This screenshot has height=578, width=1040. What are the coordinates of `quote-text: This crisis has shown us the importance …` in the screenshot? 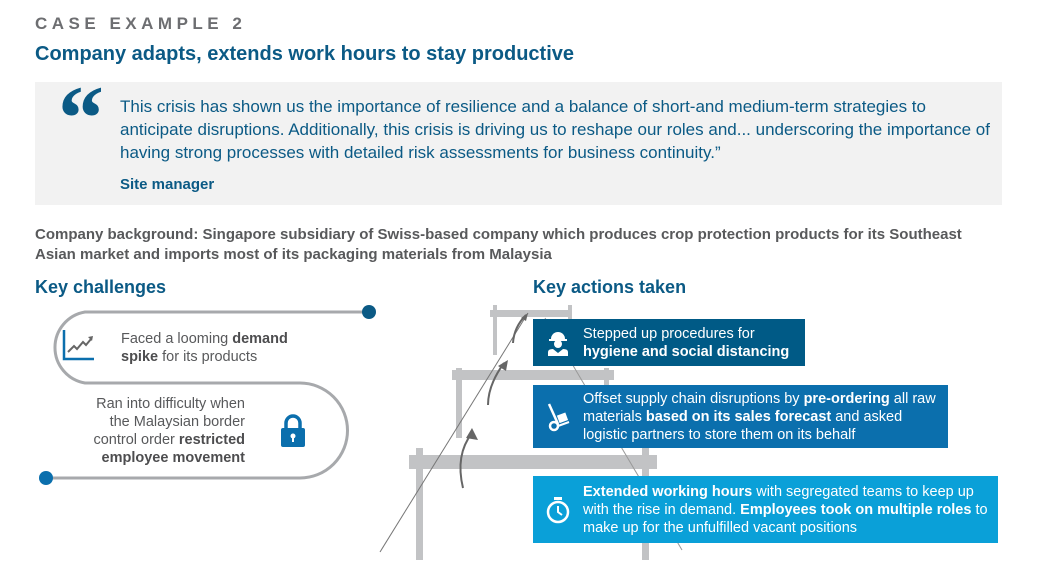 It's located at (555, 129).